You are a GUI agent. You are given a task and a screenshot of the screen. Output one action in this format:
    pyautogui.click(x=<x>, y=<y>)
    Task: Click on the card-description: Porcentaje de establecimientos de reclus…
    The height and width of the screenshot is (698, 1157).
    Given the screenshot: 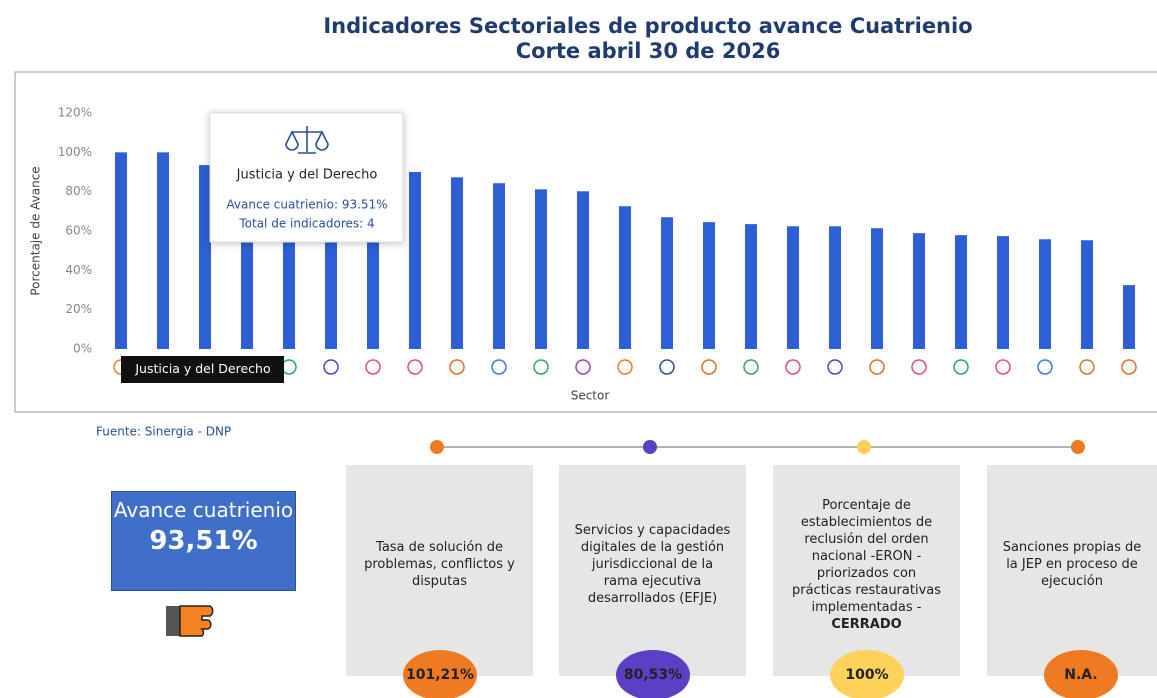 What is the action you would take?
    pyautogui.click(x=866, y=556)
    